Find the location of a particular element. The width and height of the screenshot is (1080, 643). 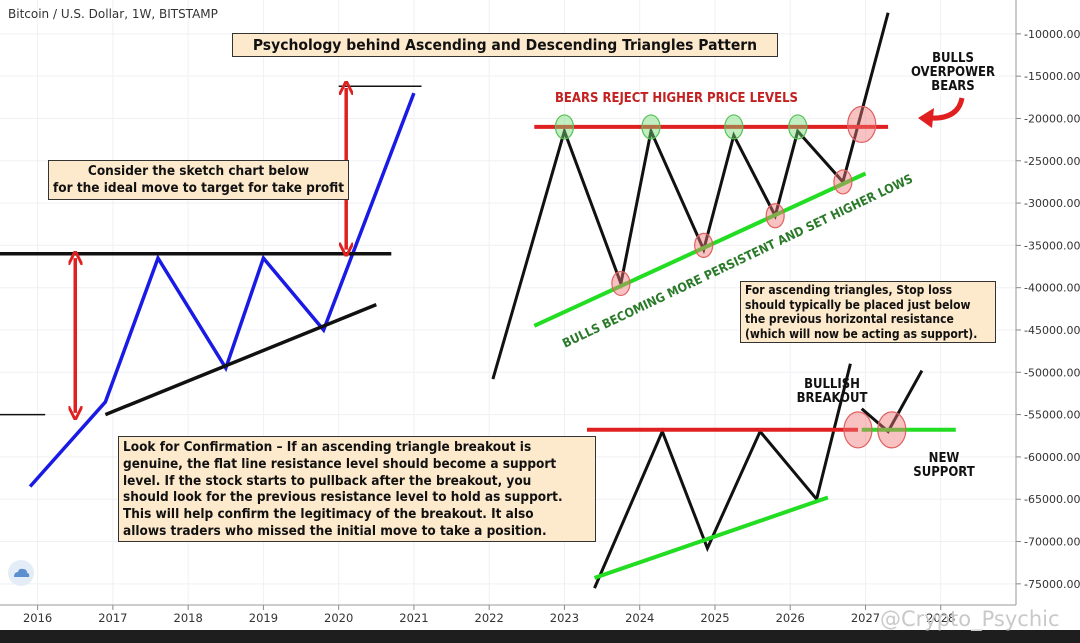

y-tick-label: -10000.00 is located at coordinates (1052, 34).